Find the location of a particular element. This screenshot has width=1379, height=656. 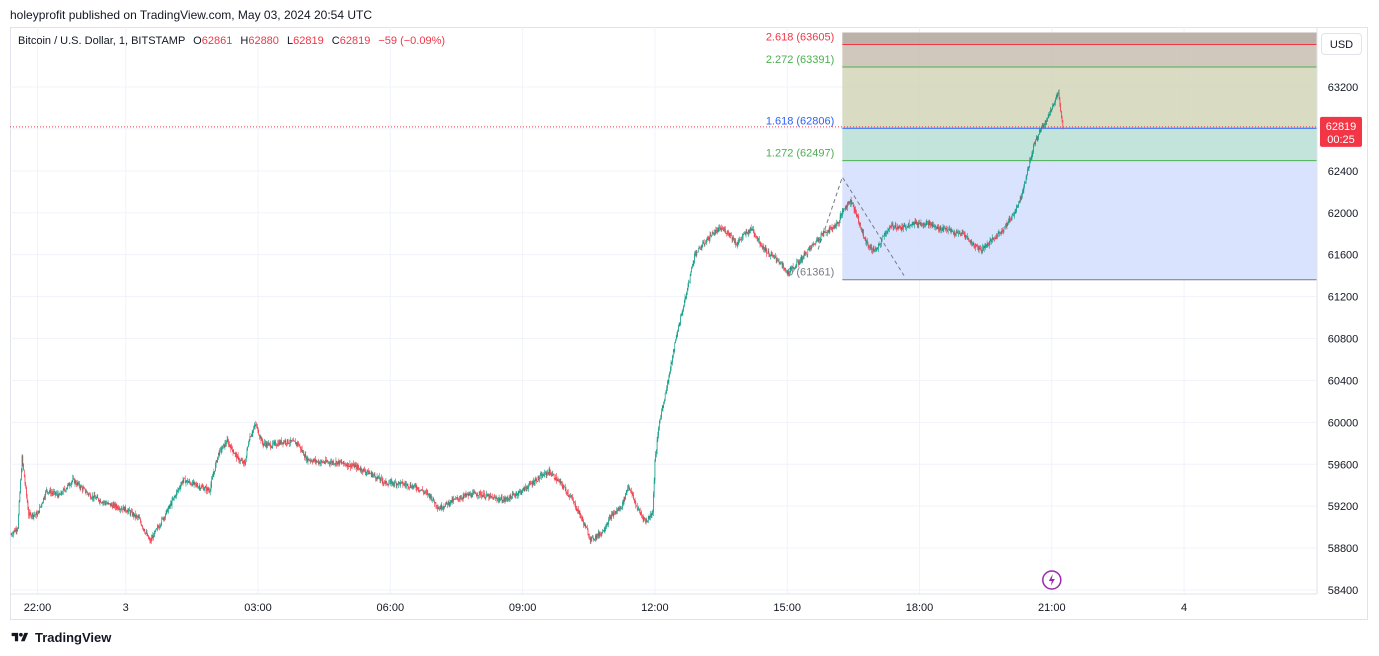

tradingview-footer: TradingView is located at coordinates (60, 637).